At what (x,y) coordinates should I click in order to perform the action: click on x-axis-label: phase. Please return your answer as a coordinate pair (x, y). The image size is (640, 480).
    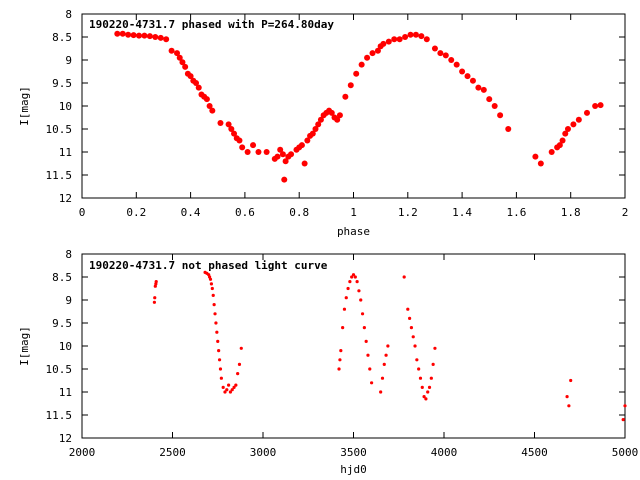
    Looking at the image, I should click on (353, 231).